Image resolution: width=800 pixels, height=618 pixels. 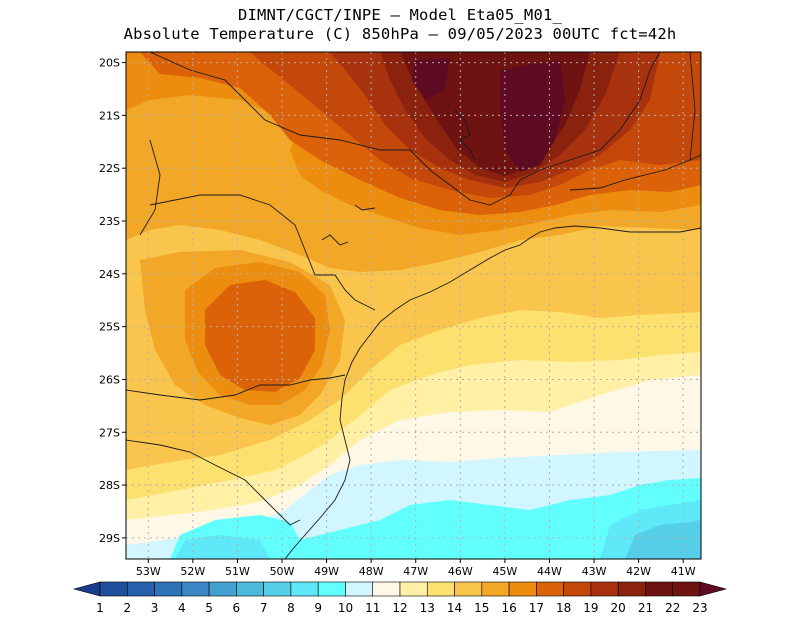 What do you see at coordinates (291, 608) in the screenshot?
I see `colorbar-label: 8` at bounding box center [291, 608].